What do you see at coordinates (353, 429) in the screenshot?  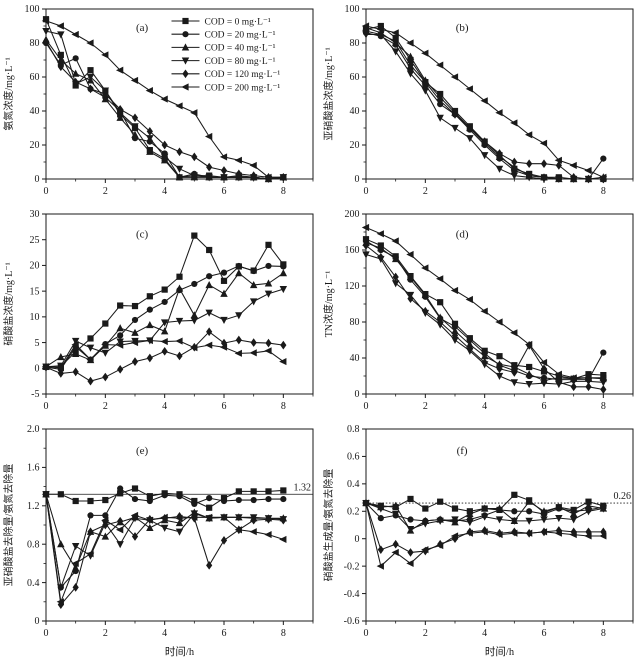 I see `y-tick-label: 0.8` at bounding box center [353, 429].